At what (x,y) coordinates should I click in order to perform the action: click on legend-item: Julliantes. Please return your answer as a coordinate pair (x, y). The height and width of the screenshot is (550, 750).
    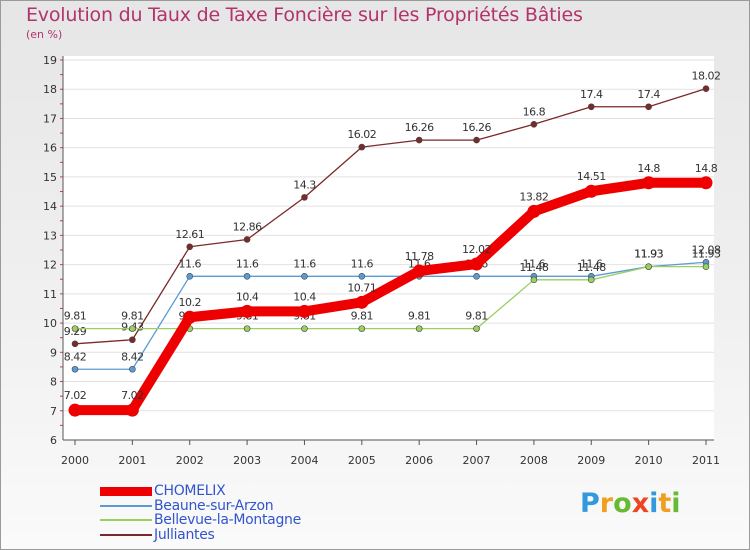
    Looking at the image, I should click on (200, 534).